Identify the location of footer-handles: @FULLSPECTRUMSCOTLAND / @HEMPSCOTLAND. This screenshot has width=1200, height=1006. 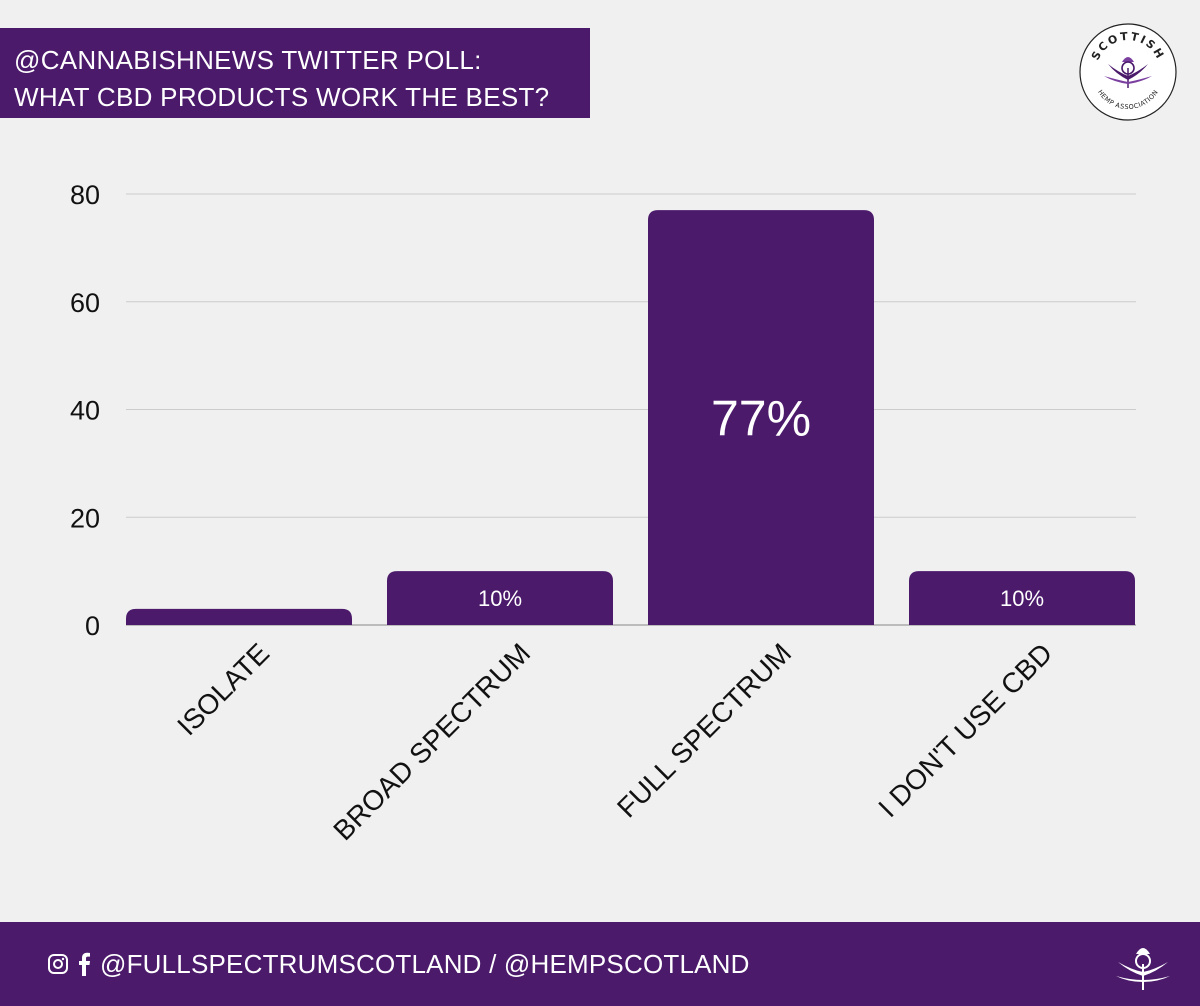
(425, 964).